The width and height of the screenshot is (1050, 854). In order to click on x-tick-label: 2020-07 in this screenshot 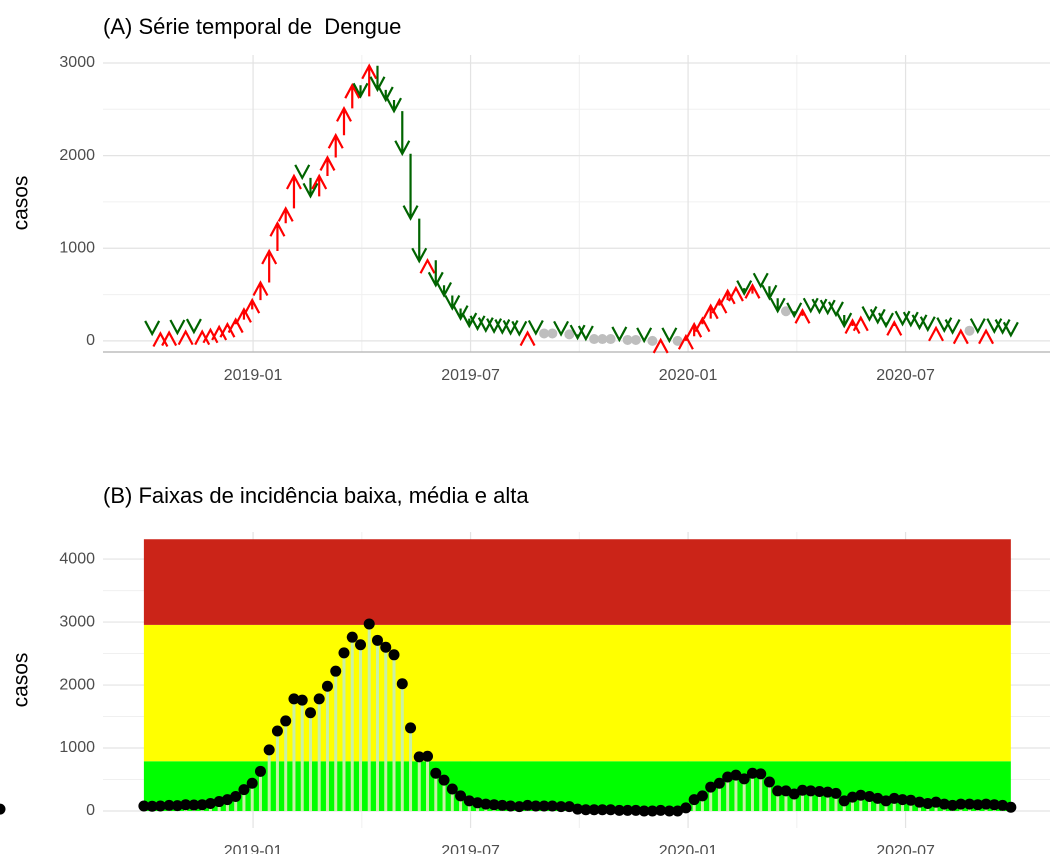, I will do `click(905, 848)`.